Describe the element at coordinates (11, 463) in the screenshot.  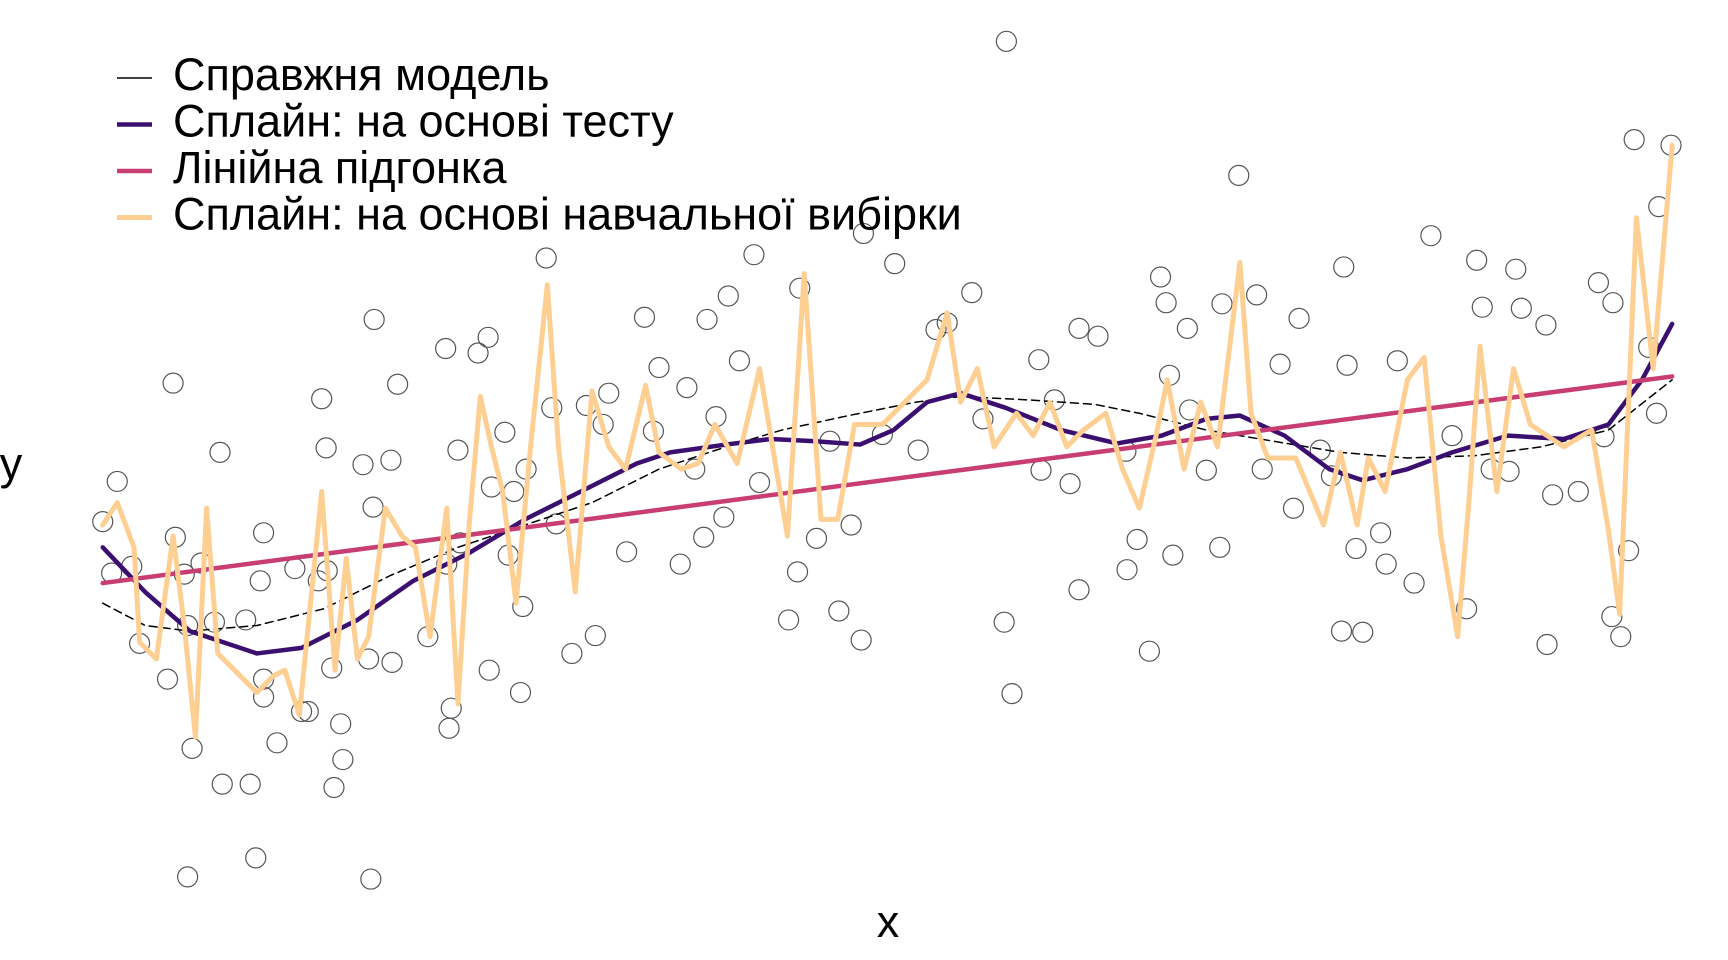
I see `y-axis-label: y` at that location.